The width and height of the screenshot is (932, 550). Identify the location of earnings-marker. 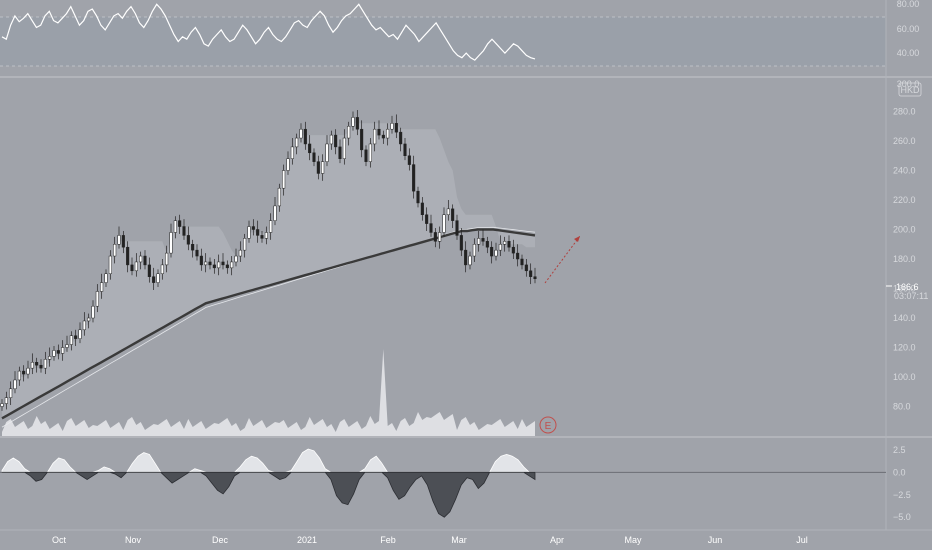
(548, 425).